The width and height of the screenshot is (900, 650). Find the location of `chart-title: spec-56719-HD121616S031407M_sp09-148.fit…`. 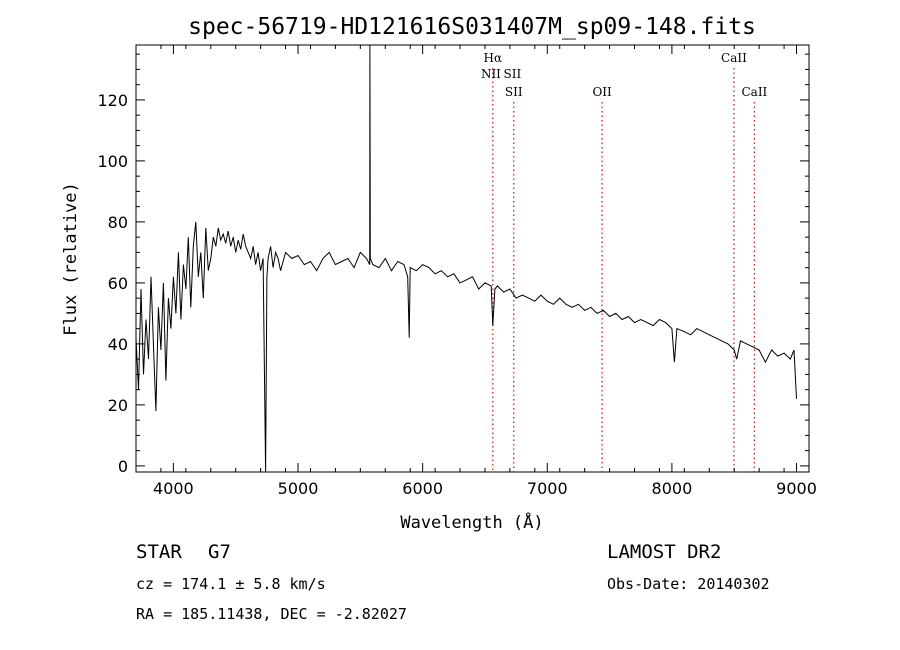

chart-title: spec-56719-HD121616S031407M_sp09-148.fit… is located at coordinates (472, 27).